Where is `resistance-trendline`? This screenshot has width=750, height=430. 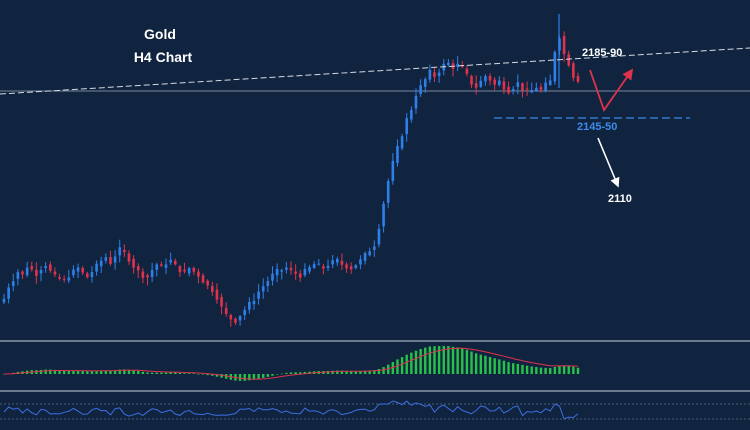
resistance-trendline is located at coordinates (375, 71).